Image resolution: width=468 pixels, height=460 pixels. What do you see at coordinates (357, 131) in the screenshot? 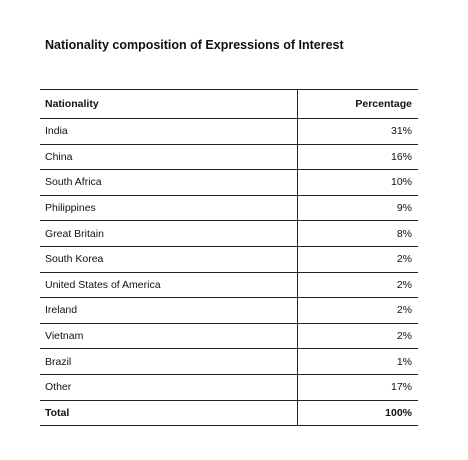
I see `percentage-cell: 31%` at bounding box center [357, 131].